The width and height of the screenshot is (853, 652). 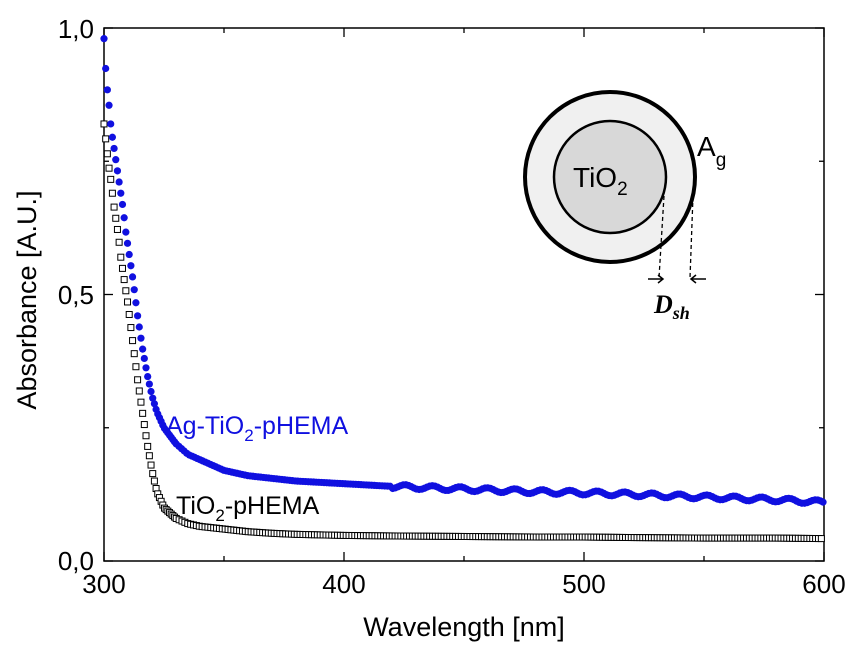 I want to click on x-axis-title: Wavelength [nm], so click(x=464, y=627).